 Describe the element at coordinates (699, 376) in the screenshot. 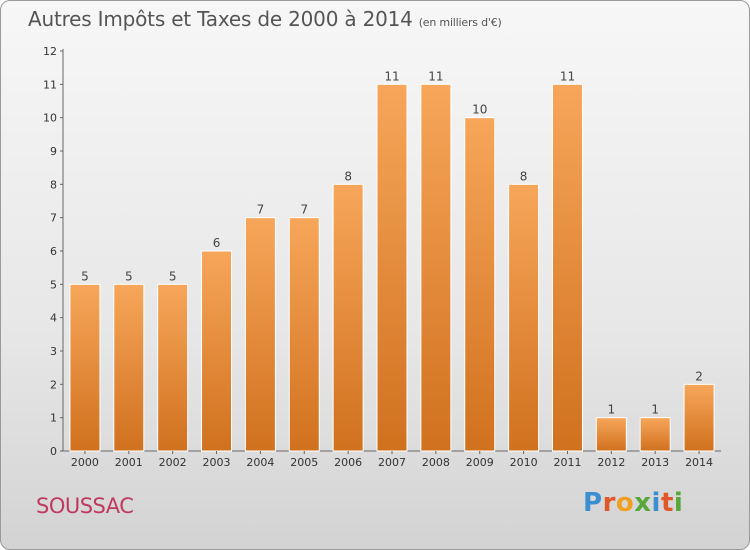

I see `data-label: 2` at that location.